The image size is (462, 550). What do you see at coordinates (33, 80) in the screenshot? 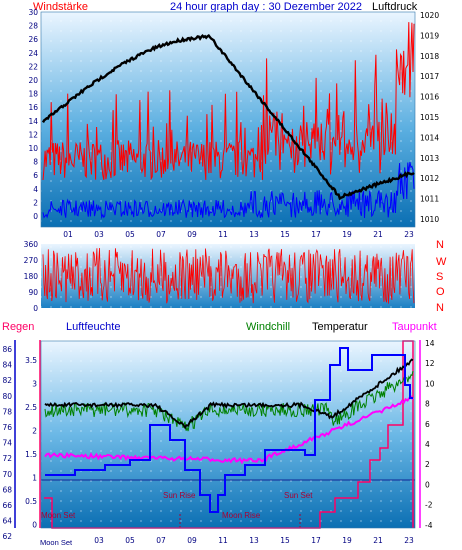
I see `wind-tick-label: 20` at bounding box center [33, 80].